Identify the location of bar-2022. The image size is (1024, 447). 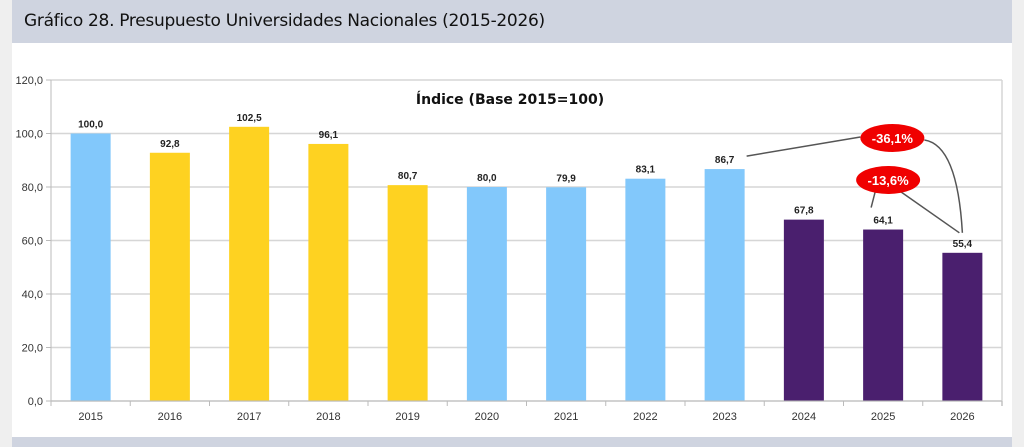
(645, 289).